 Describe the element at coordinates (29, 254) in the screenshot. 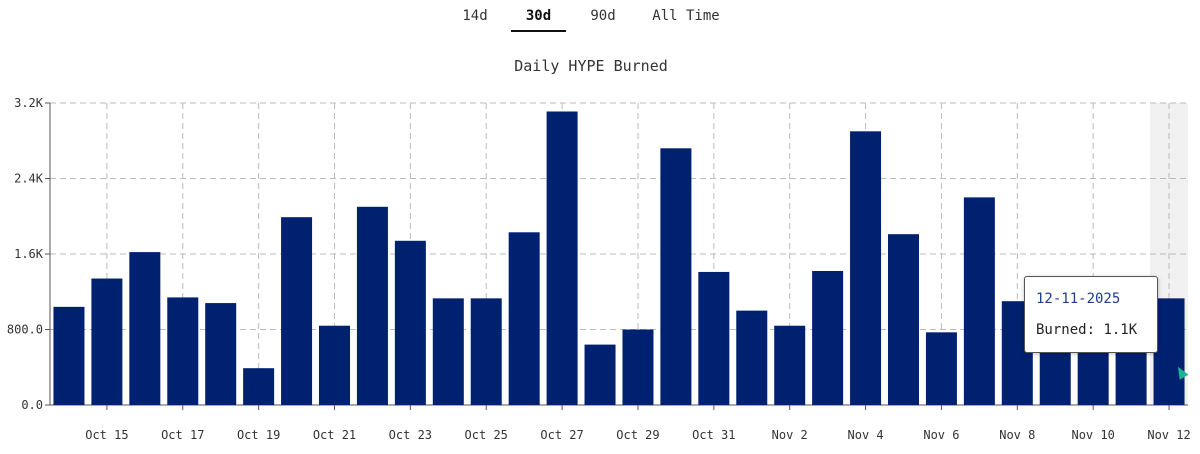

I see `y-tick-label: 1.6K` at that location.